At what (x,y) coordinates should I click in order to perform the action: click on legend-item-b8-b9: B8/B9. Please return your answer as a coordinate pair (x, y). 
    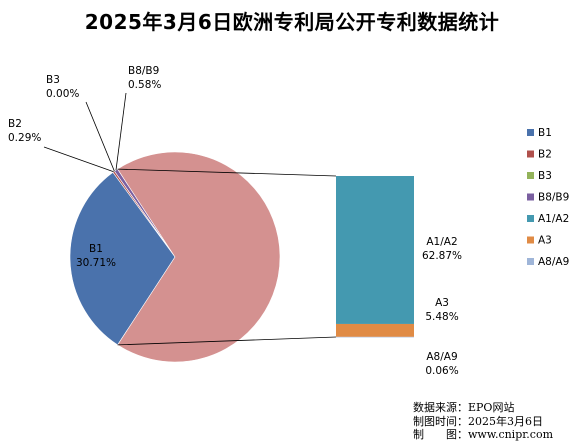
    Looking at the image, I should click on (548, 198).